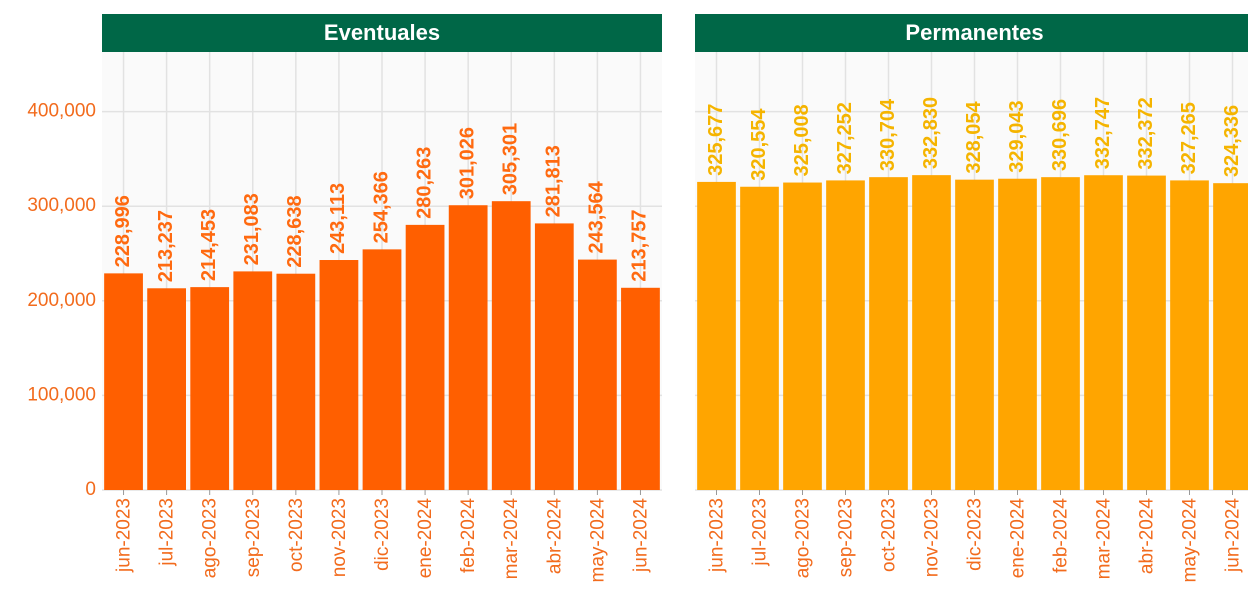 This screenshot has width=1248, height=598. What do you see at coordinates (61, 394) in the screenshot?
I see `y-tick-label: 100,000` at bounding box center [61, 394].